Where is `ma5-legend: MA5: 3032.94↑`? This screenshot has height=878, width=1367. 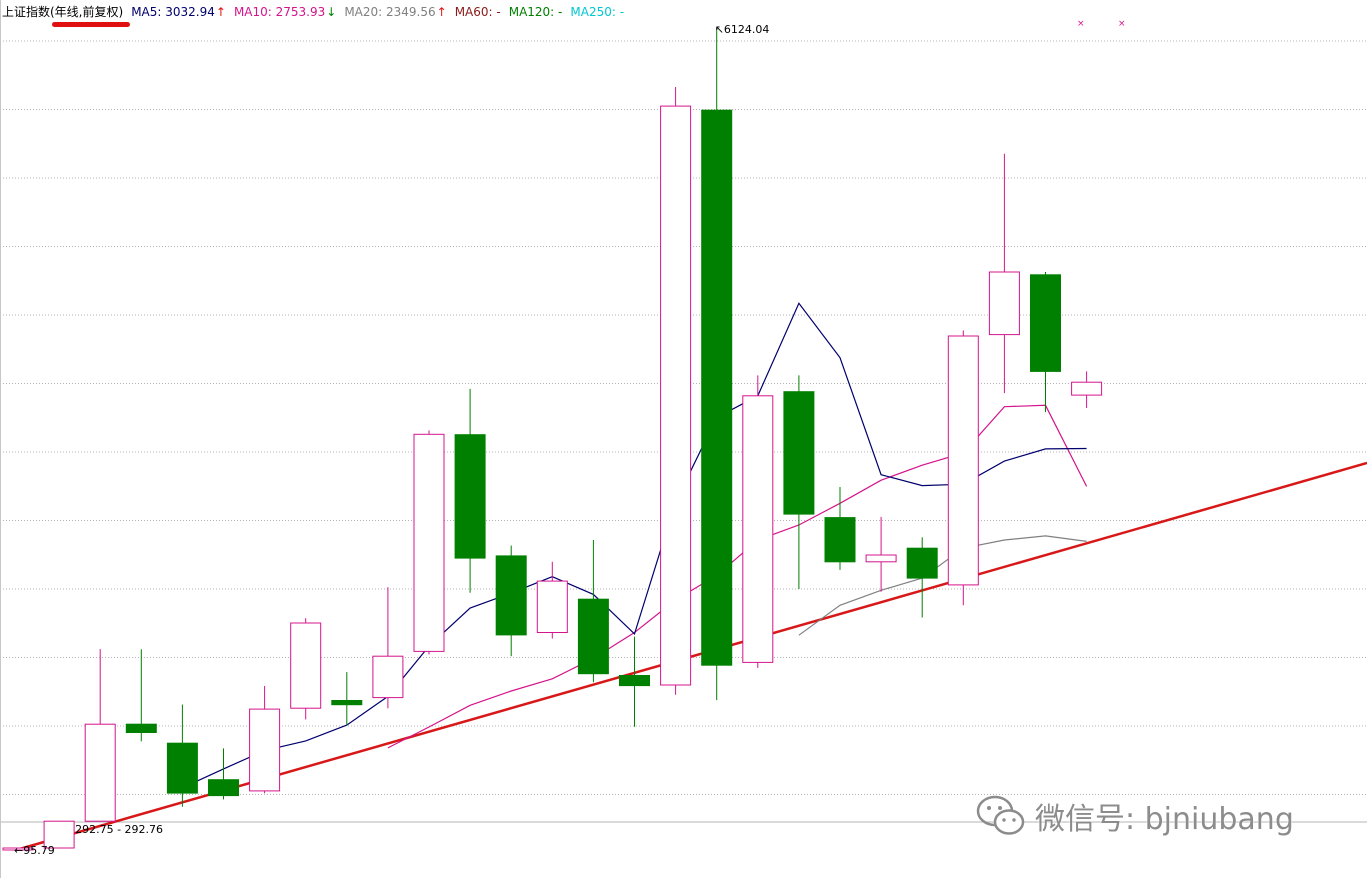 ma5-legend: MA5: 3032.94↑ is located at coordinates (178, 12).